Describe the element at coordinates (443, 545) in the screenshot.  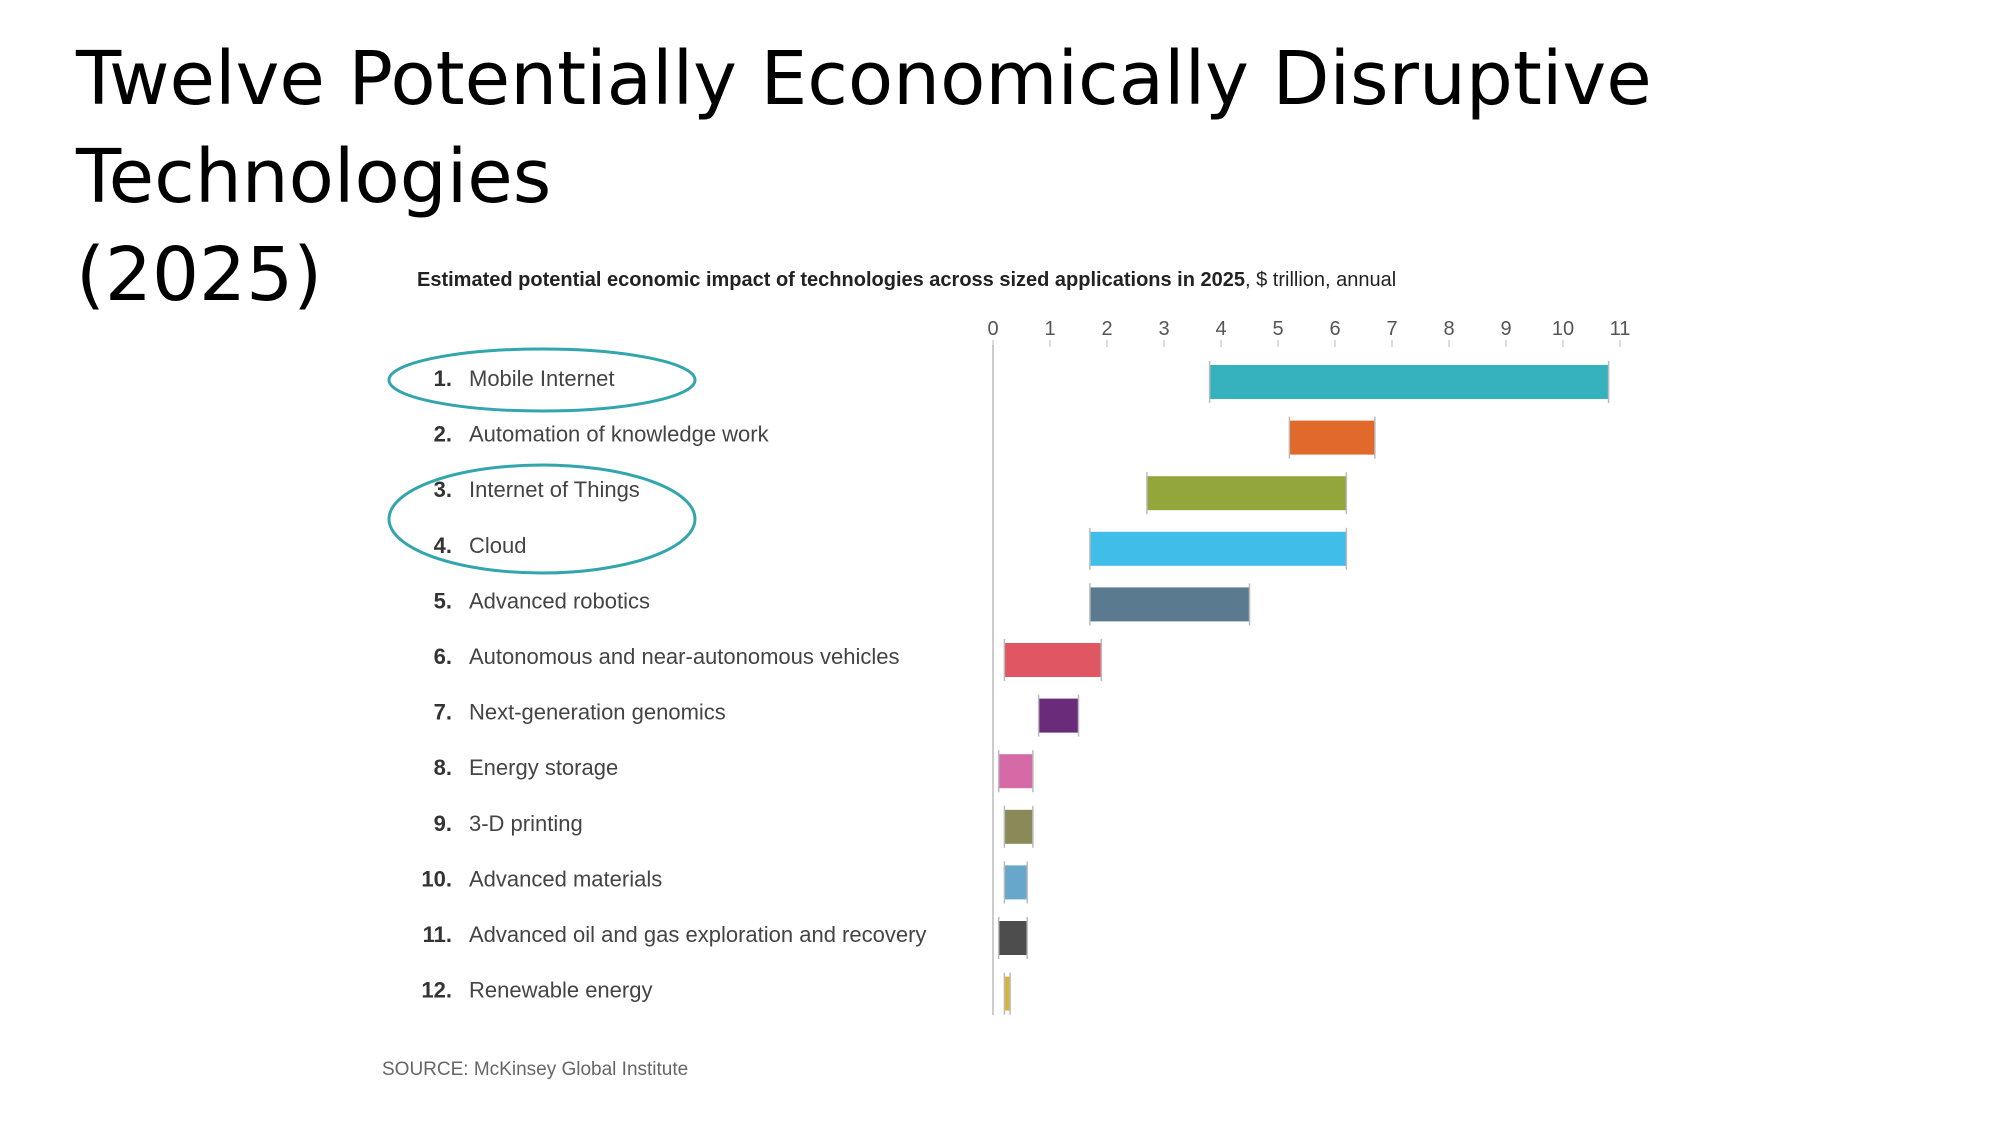
I see `row-number: 4.` at that location.